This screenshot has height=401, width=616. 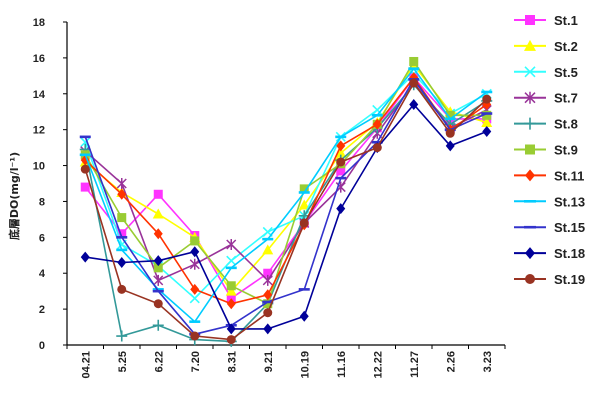 I want to click on legend-label: St.1, so click(x=566, y=20).